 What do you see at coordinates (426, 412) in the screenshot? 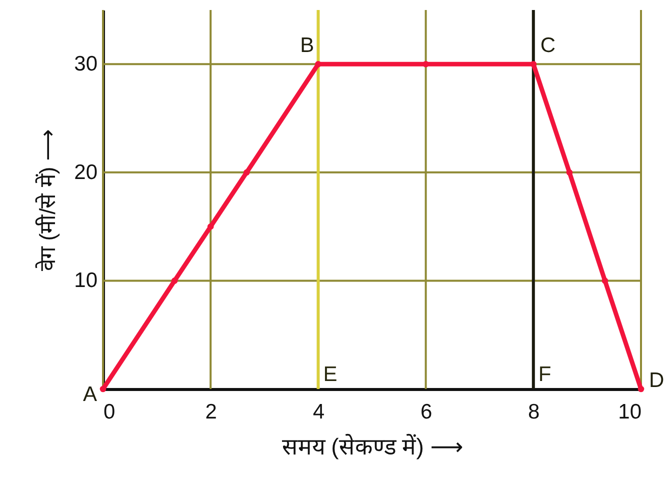
I see `x-tick-label: 6` at bounding box center [426, 412].